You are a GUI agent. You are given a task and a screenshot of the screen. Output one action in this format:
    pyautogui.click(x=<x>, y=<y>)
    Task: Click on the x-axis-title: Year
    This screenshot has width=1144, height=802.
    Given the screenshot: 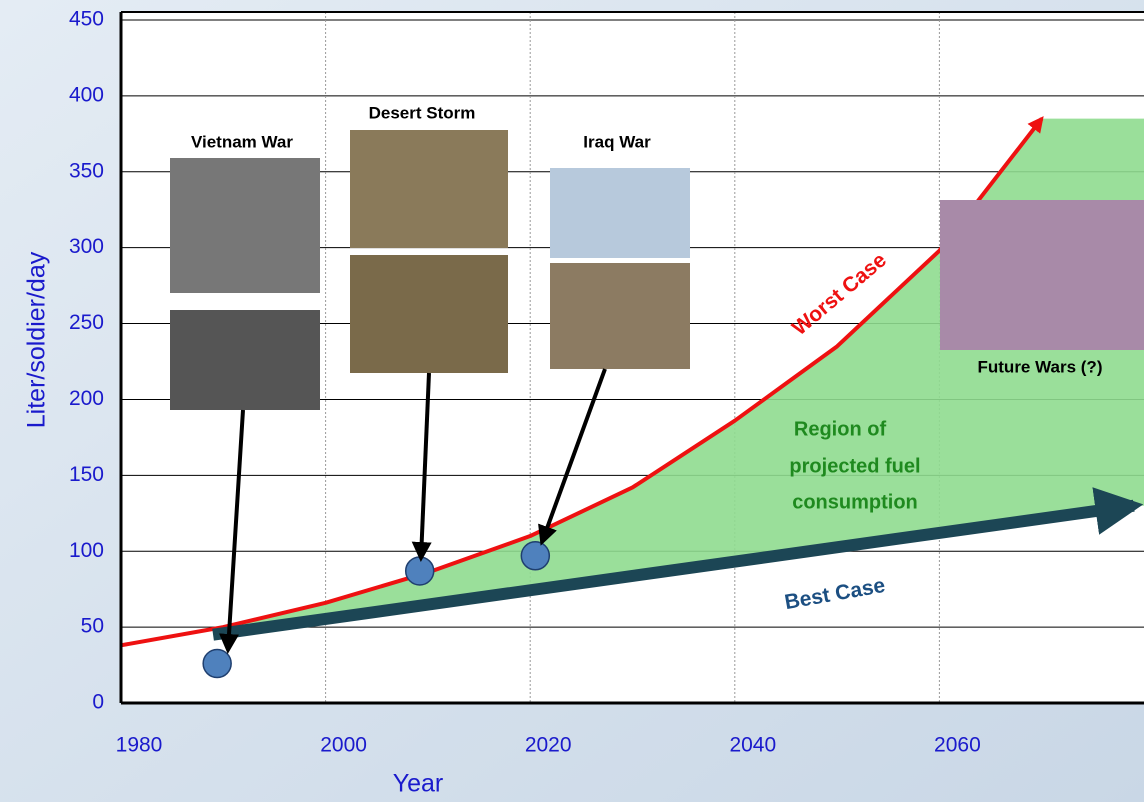 What is the action you would take?
    pyautogui.click(x=418, y=784)
    